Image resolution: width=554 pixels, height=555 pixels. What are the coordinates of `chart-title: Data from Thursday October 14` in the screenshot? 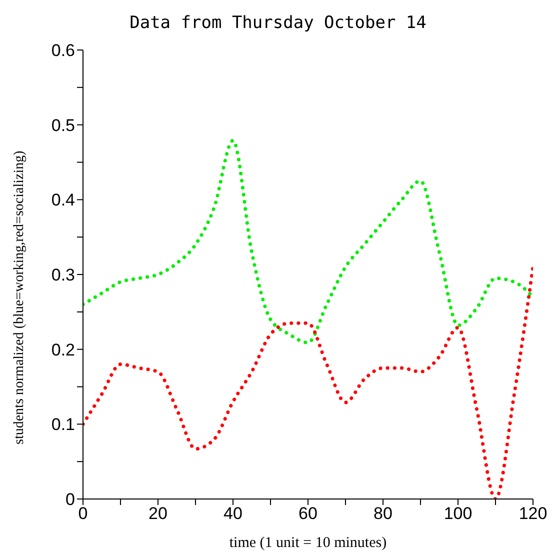 It's located at (278, 23).